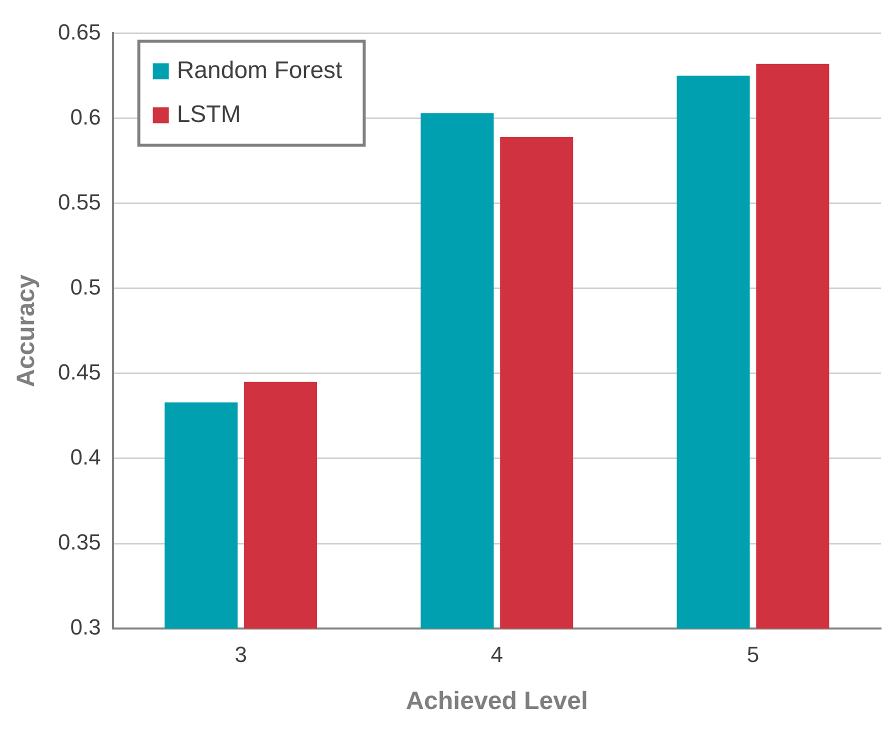 Image resolution: width=891 pixels, height=729 pixels. I want to click on y-tick-label: 0.4, so click(85, 457).